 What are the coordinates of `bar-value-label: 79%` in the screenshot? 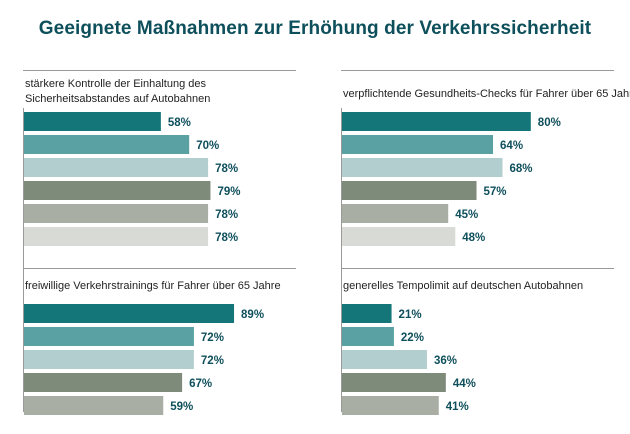 It's located at (228, 192).